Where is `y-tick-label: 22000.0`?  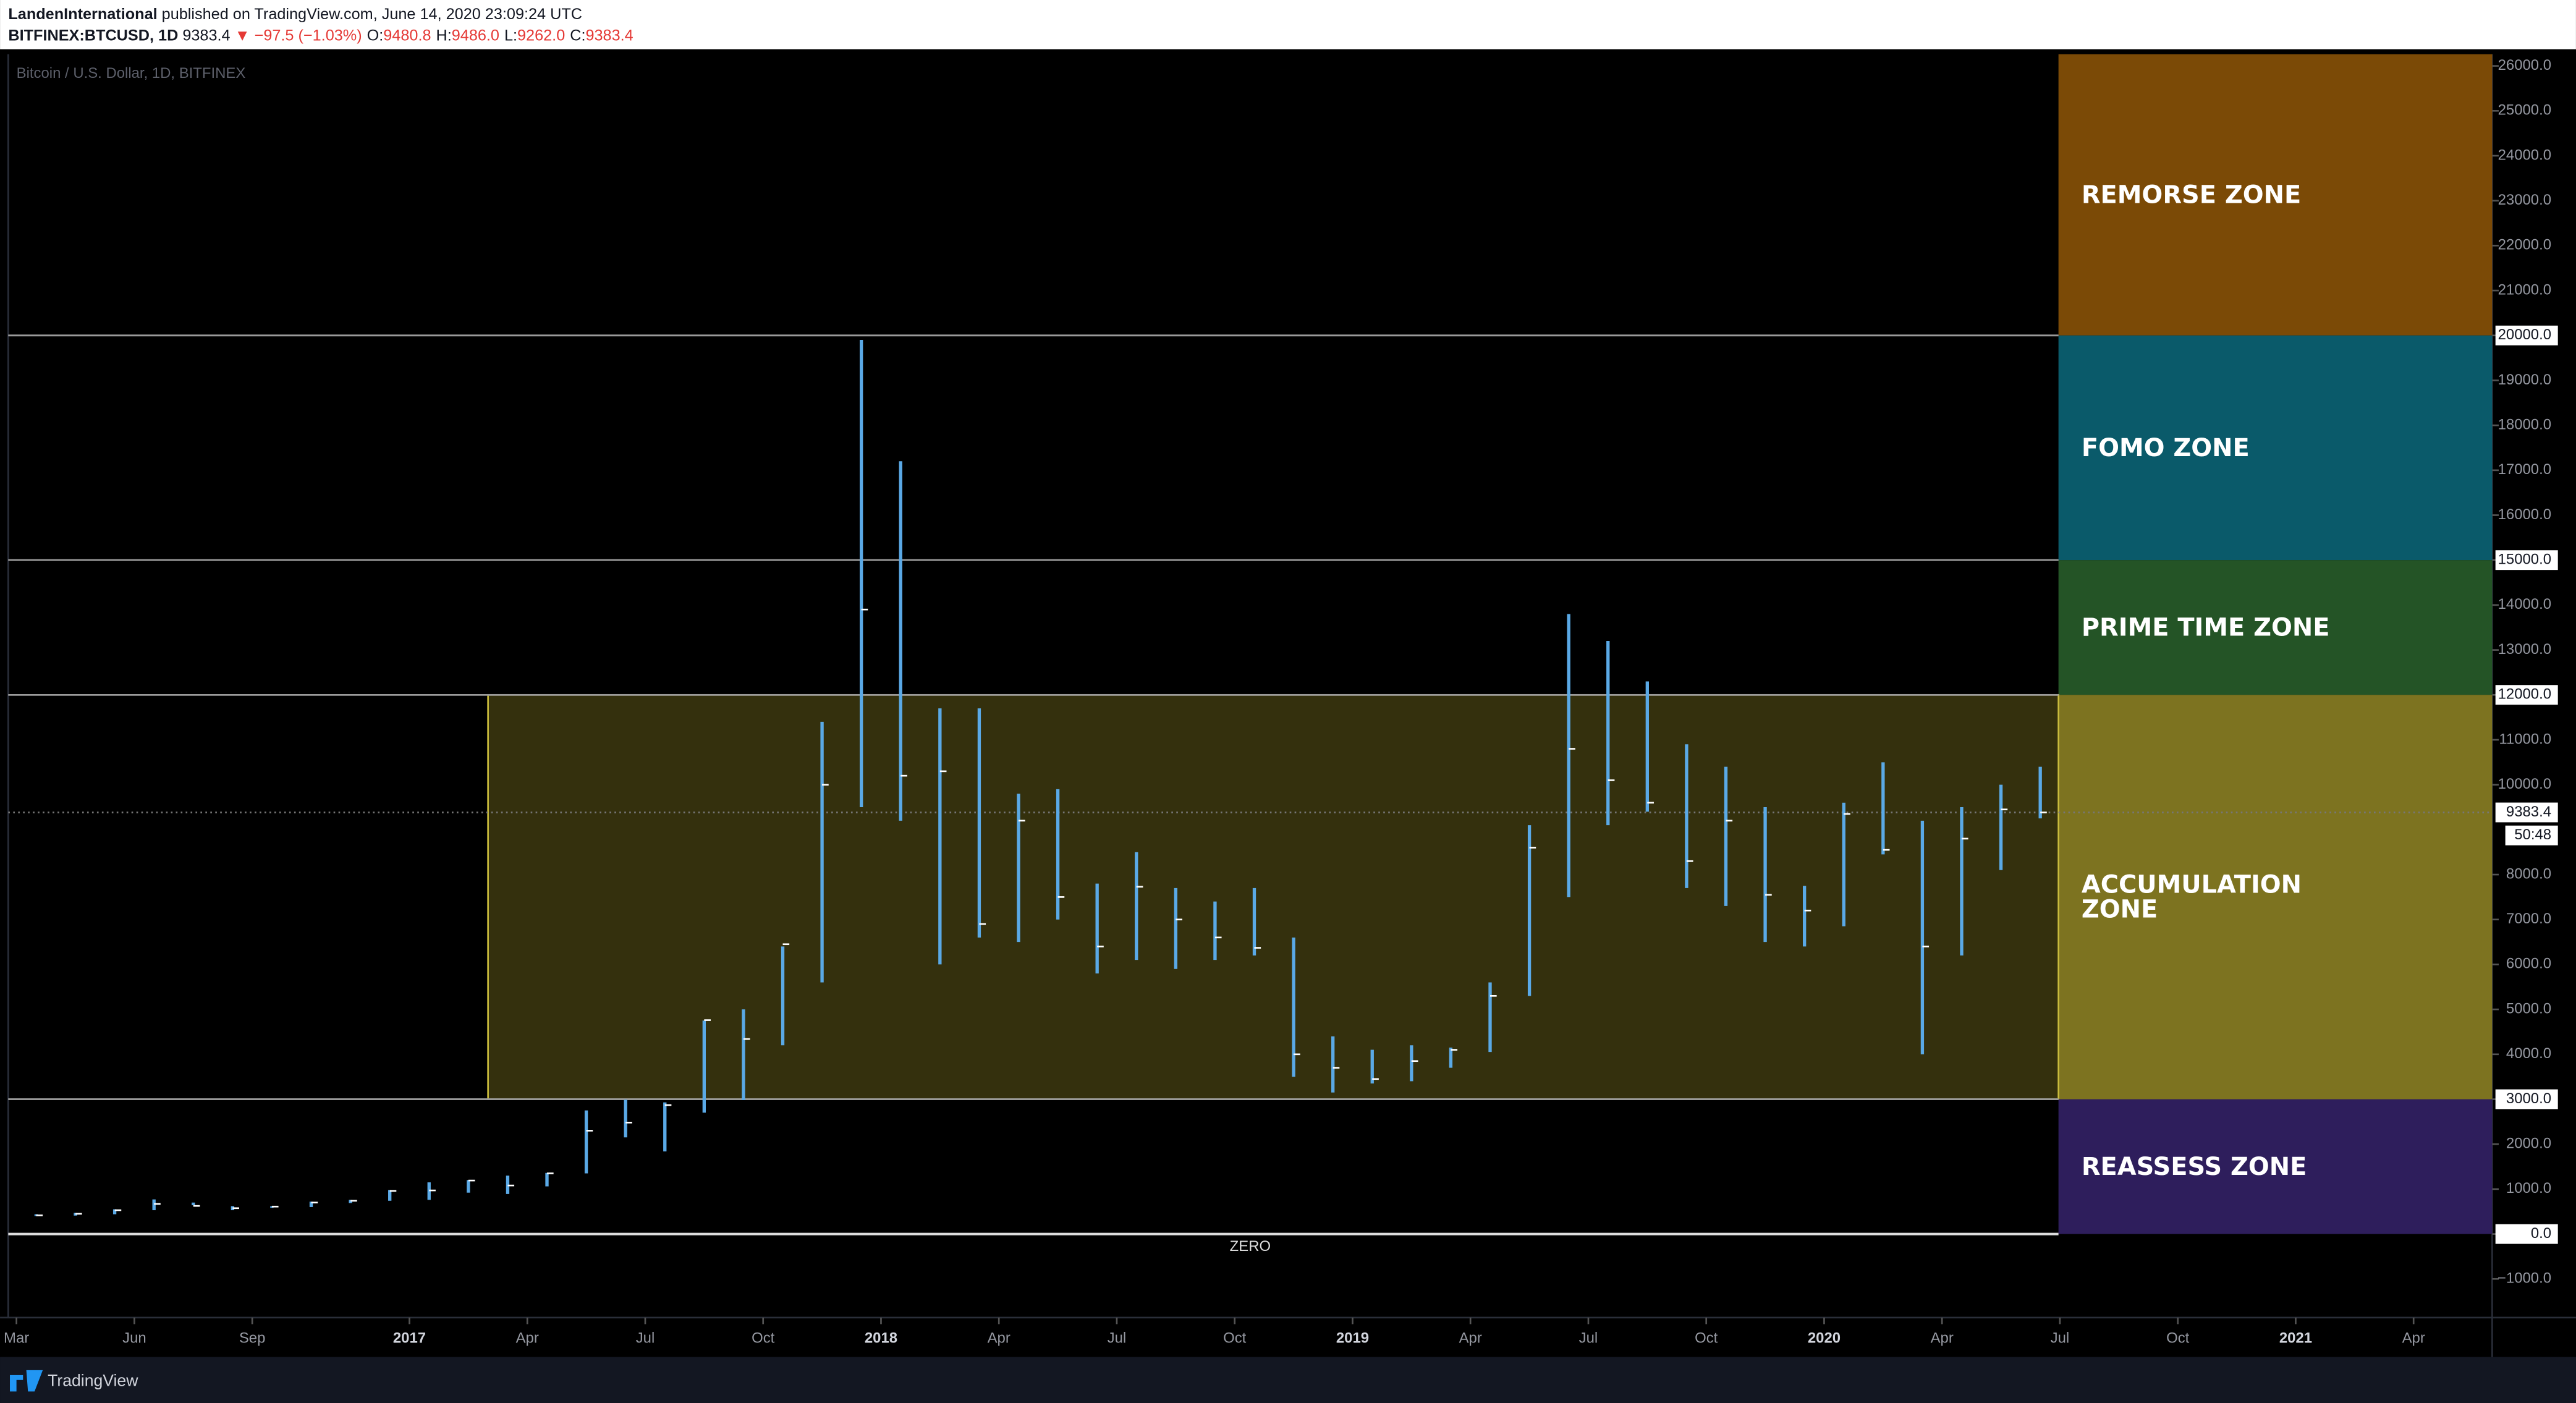
y-tick-label: 22000.0 is located at coordinates (2524, 245).